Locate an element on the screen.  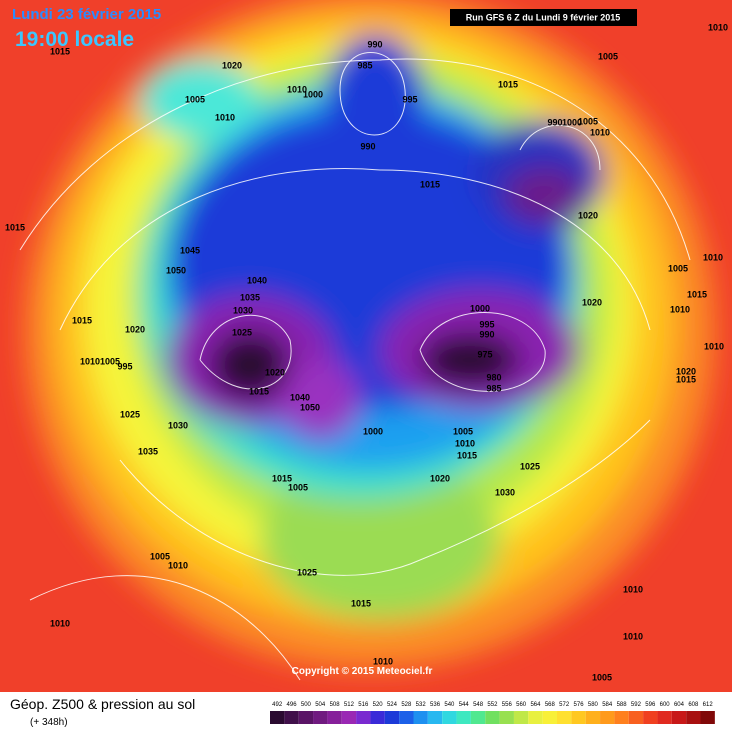
legend-label: 544 is located at coordinates (464, 705).